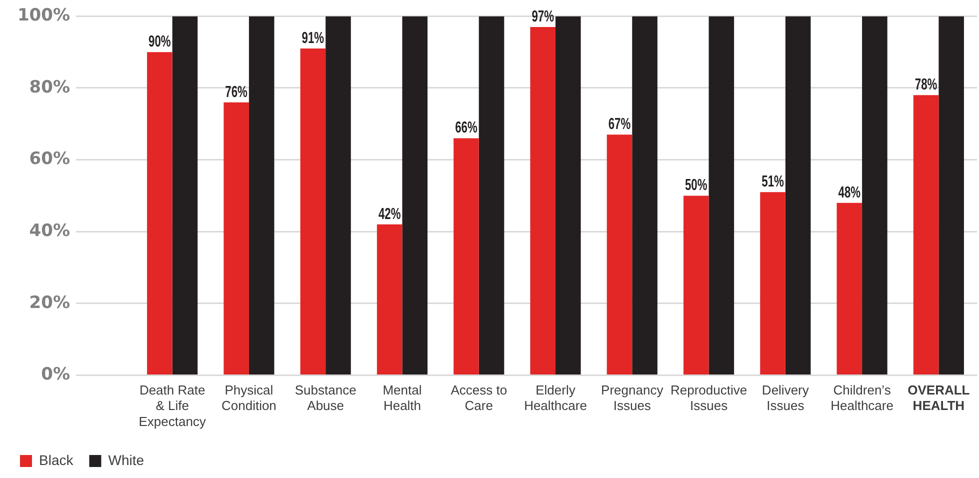 The width and height of the screenshot is (979, 478). What do you see at coordinates (389, 213) in the screenshot?
I see `data-label: 42%` at bounding box center [389, 213].